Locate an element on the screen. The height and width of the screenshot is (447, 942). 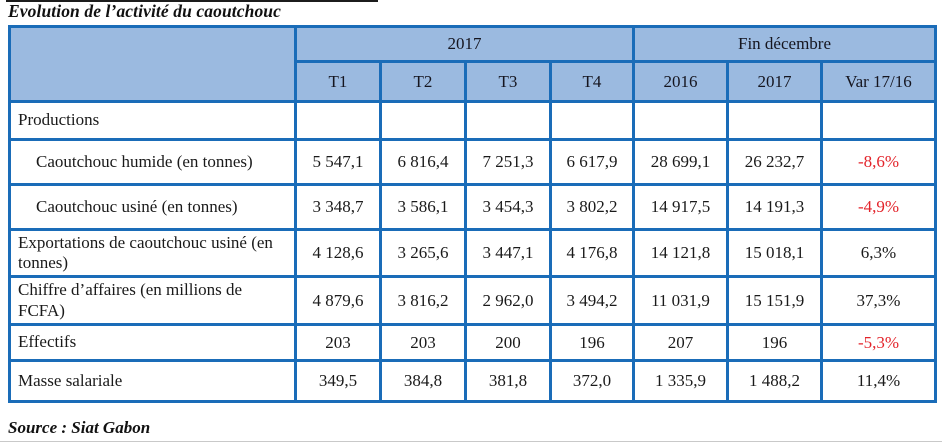
table-row: Effectifs 203 203 200 196 207 196 -5,3% is located at coordinates (472, 342).